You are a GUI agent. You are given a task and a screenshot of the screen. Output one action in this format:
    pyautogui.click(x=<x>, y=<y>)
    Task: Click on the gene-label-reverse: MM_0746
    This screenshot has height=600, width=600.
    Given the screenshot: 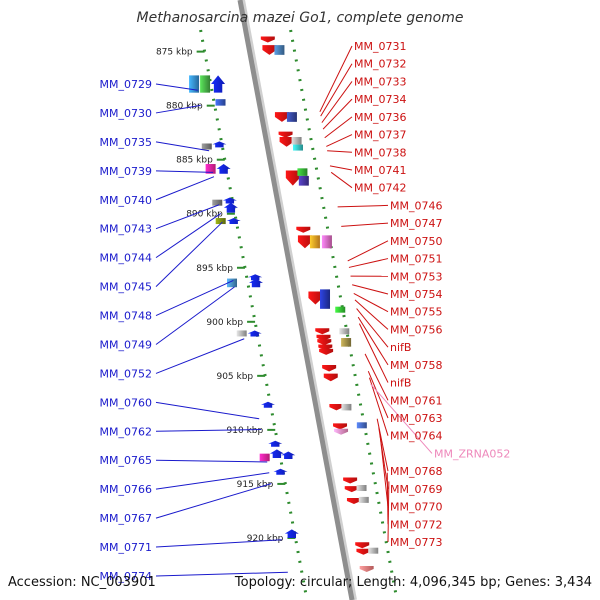 What is the action you would take?
    pyautogui.click(x=416, y=205)
    